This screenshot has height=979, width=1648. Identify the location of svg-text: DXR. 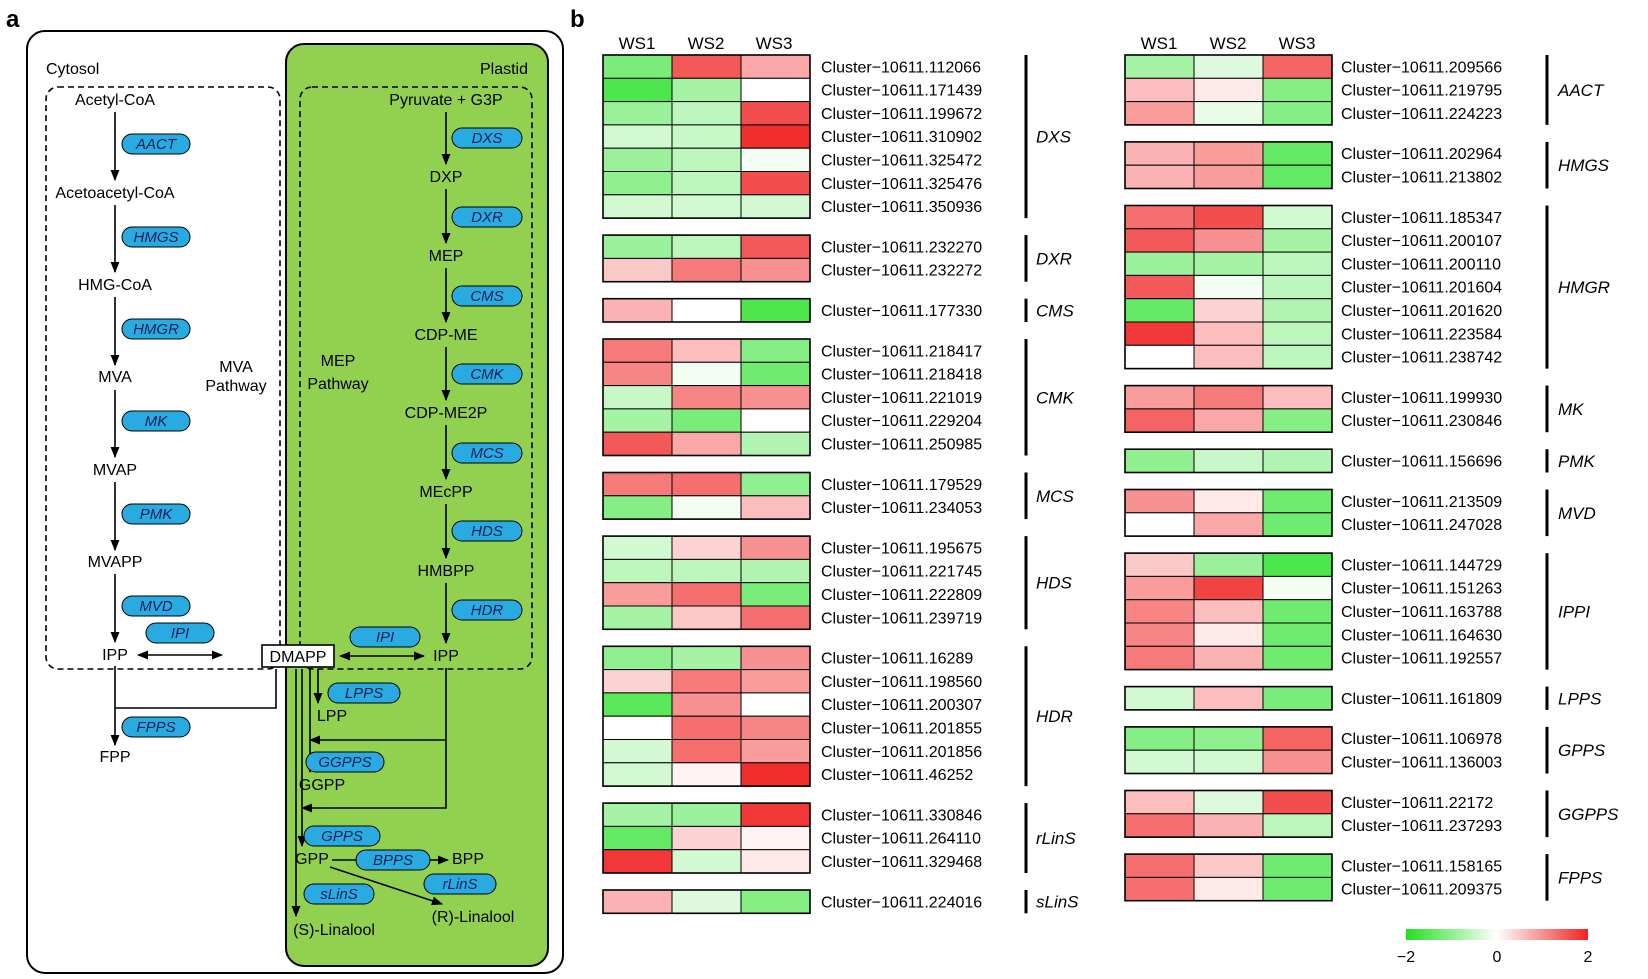
(487, 217).